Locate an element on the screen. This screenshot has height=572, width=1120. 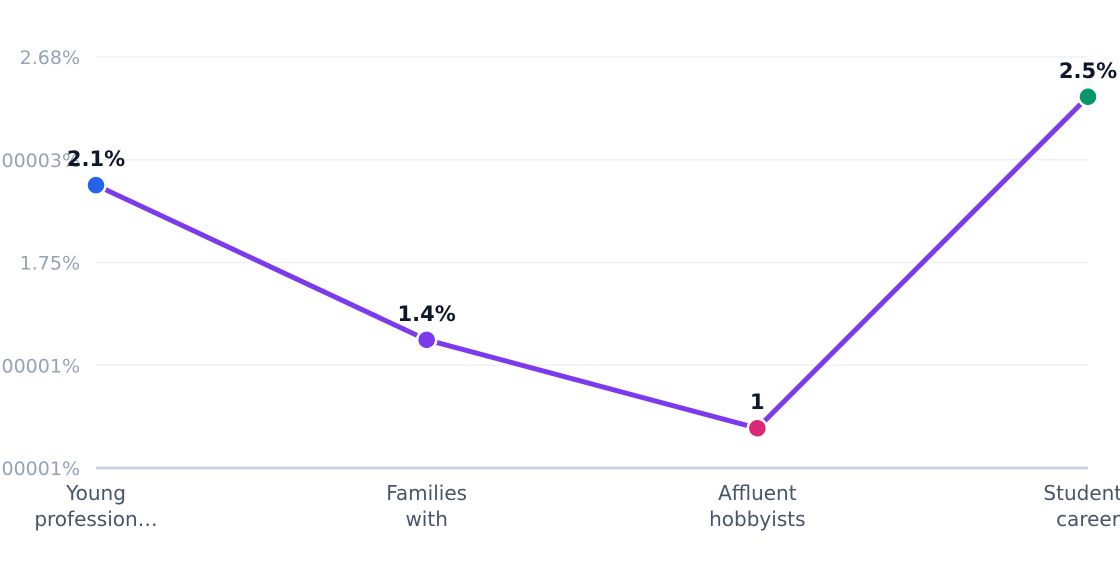
x-tick-label: Affluent hobbyists is located at coordinates (757, 506).